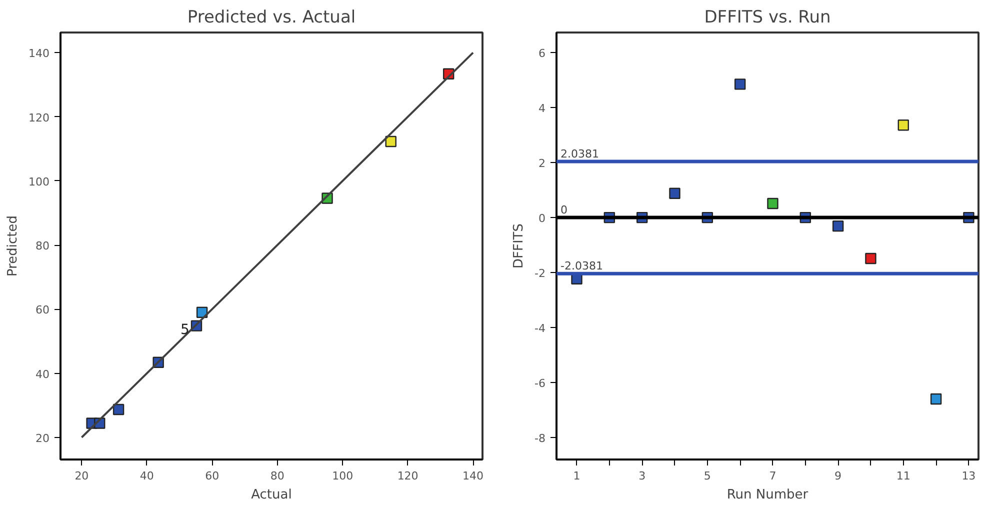 The width and height of the screenshot is (997, 508). What do you see at coordinates (707, 476) in the screenshot?
I see `x-tick-label: 5` at bounding box center [707, 476].